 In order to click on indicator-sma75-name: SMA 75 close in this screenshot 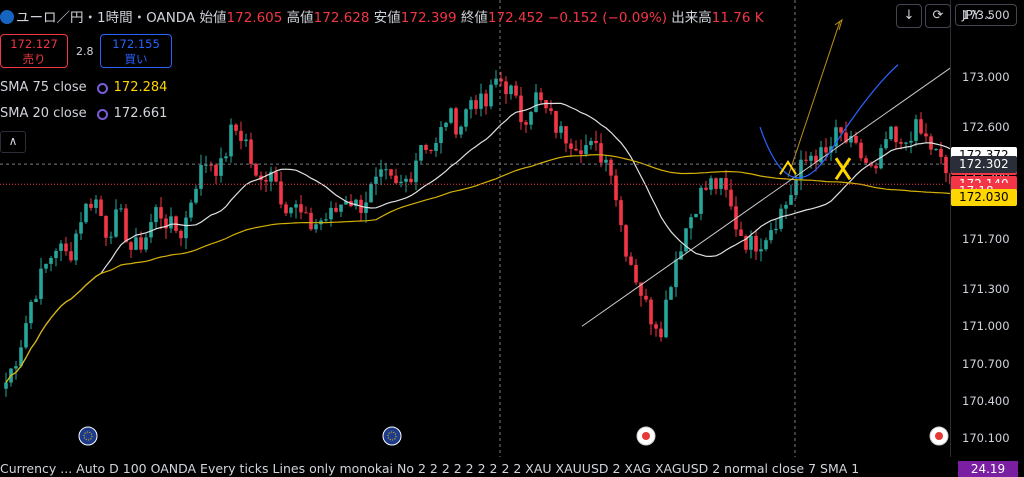, I will do `click(43, 87)`.